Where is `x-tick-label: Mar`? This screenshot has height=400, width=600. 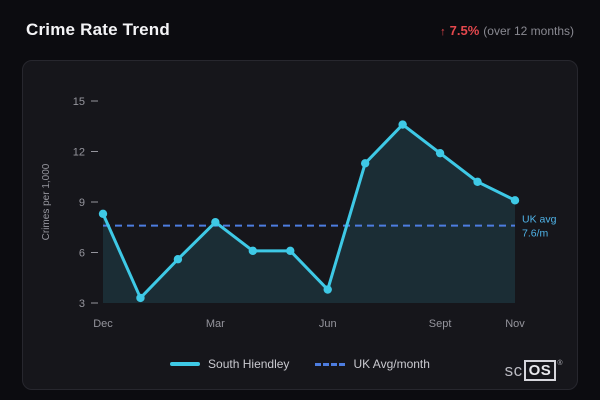
x-tick-label: Mar is located at coordinates (215, 324).